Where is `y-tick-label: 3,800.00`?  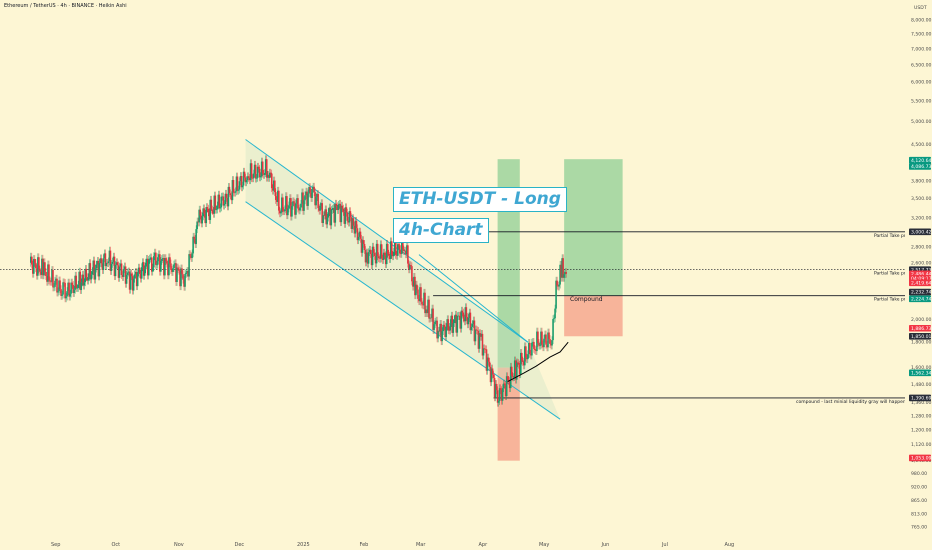 y-tick-label: 3,800.00 is located at coordinates (921, 181).